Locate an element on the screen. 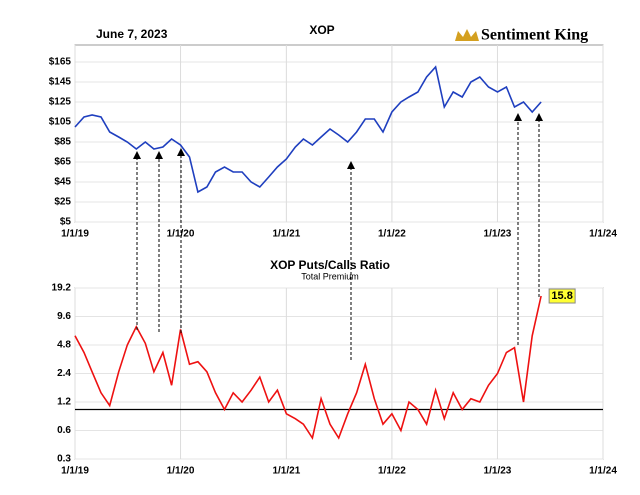 This screenshot has height=495, width=640. value-label: 15.8 is located at coordinates (561, 296).